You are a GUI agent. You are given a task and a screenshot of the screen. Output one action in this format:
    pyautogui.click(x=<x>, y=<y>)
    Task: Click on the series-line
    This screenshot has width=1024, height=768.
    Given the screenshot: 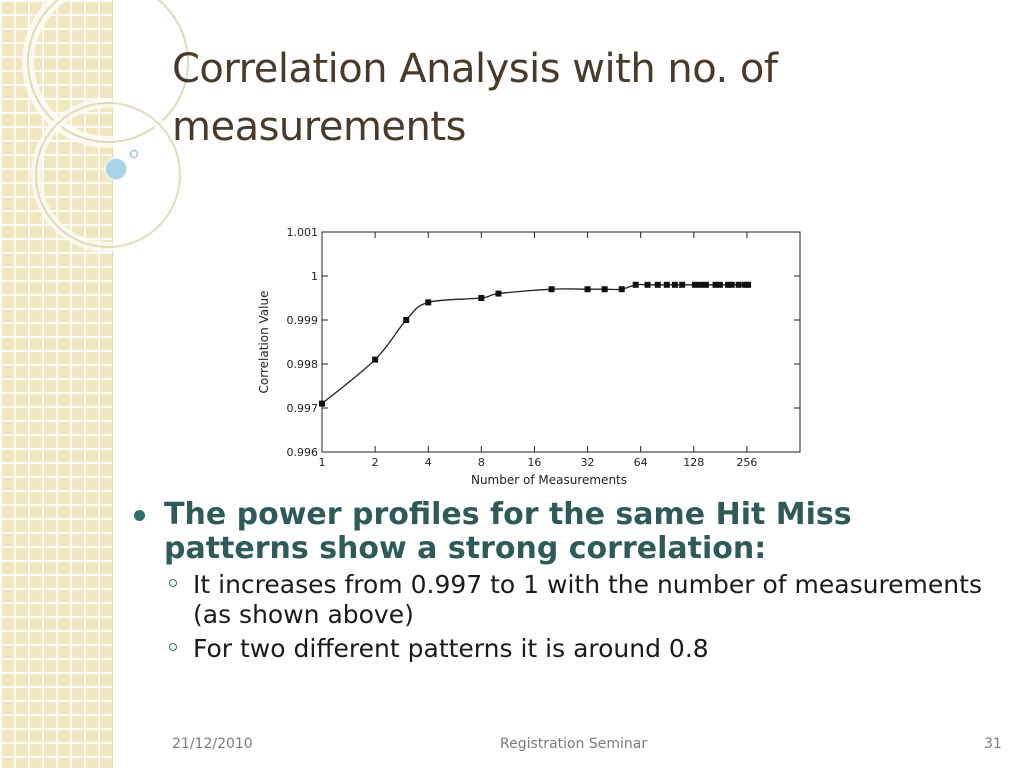 What is the action you would take?
    pyautogui.click(x=535, y=344)
    